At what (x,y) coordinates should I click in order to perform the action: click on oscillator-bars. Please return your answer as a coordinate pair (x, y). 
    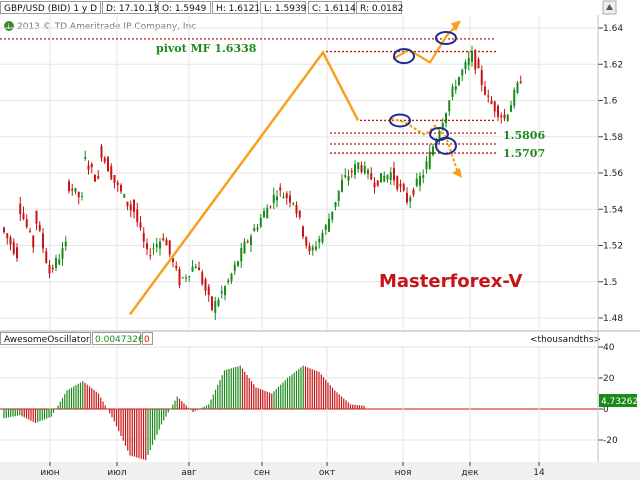
    Looking at the image, I should click on (184, 413).